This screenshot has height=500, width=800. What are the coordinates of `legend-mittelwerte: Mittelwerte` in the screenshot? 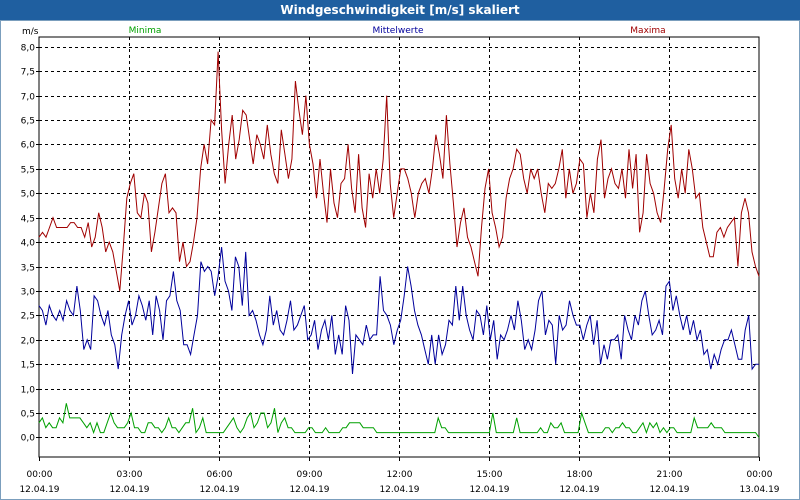 It's located at (397, 31).